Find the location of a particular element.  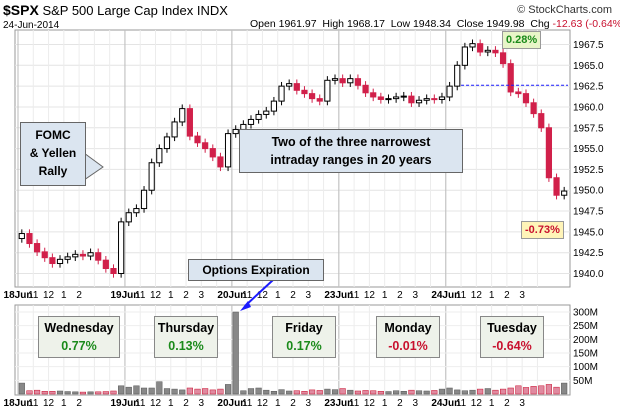

day-label: 20Jun is located at coordinates (231, 403).